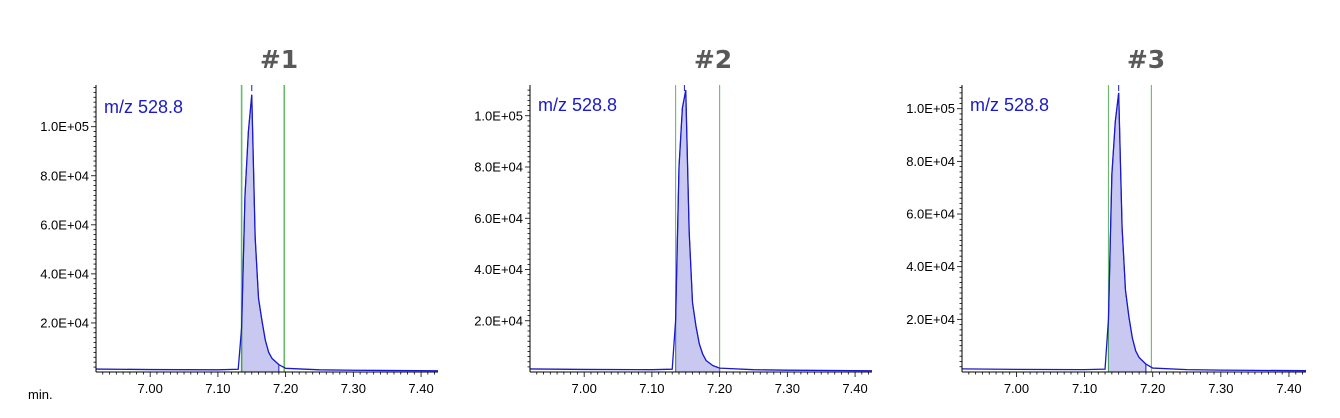 Image resolution: width=1340 pixels, height=418 pixels. Describe the element at coordinates (1146, 59) in the screenshot. I see `panel-title: #3` at that location.